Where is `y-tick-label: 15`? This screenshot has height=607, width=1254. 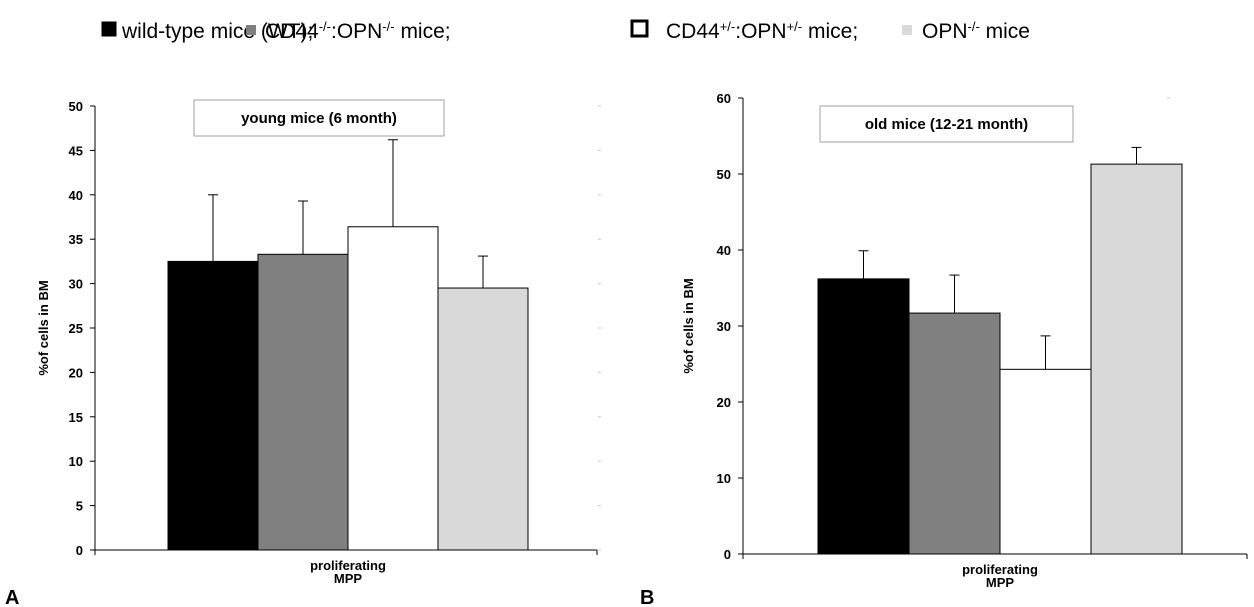
y-tick-label: 15 is located at coordinates (76, 417).